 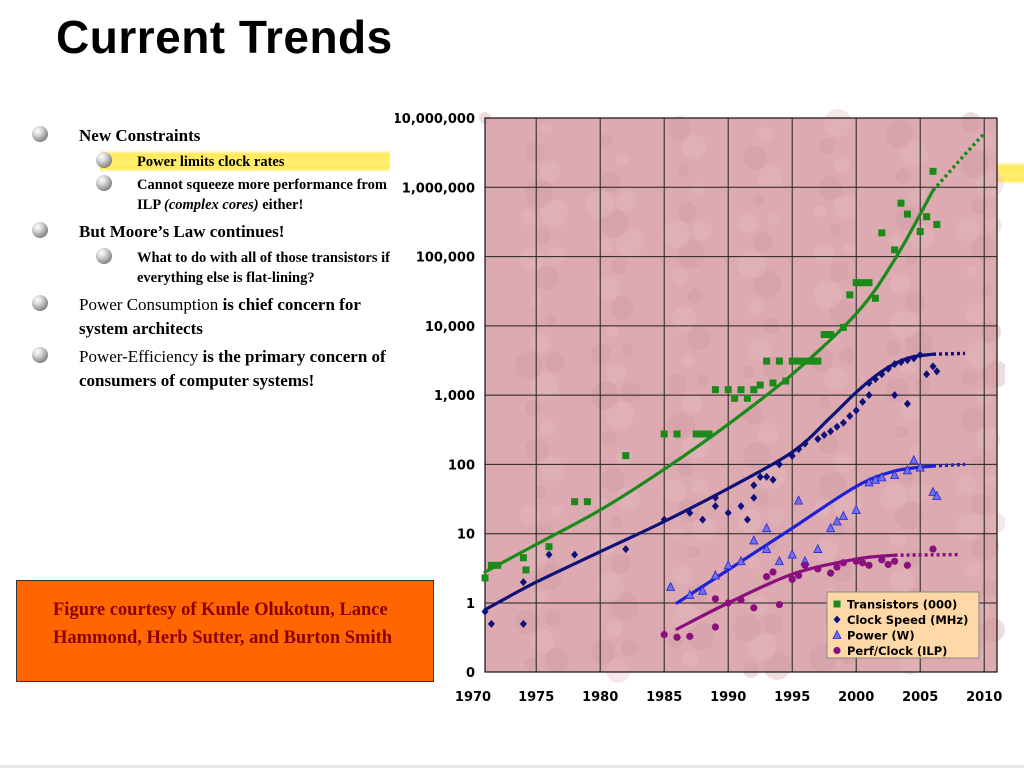 I want to click on x-tick-label: 1980, so click(x=600, y=697).